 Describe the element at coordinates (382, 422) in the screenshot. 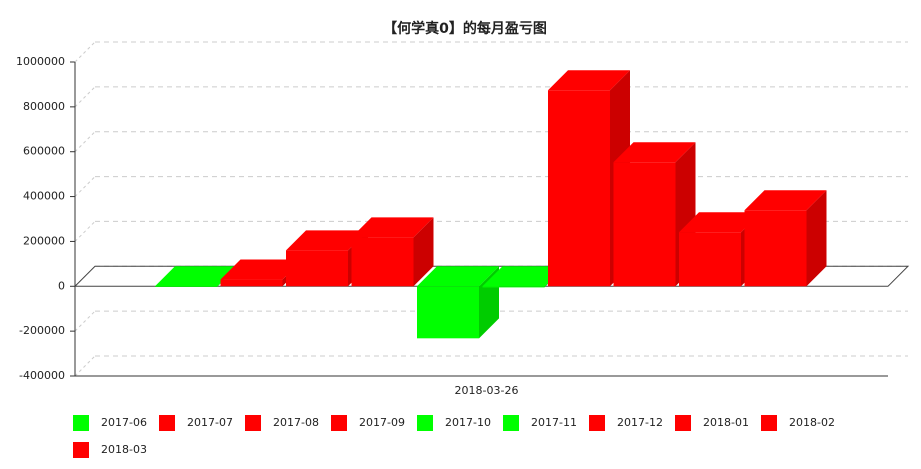

I see `legend-label: 2017-09` at that location.